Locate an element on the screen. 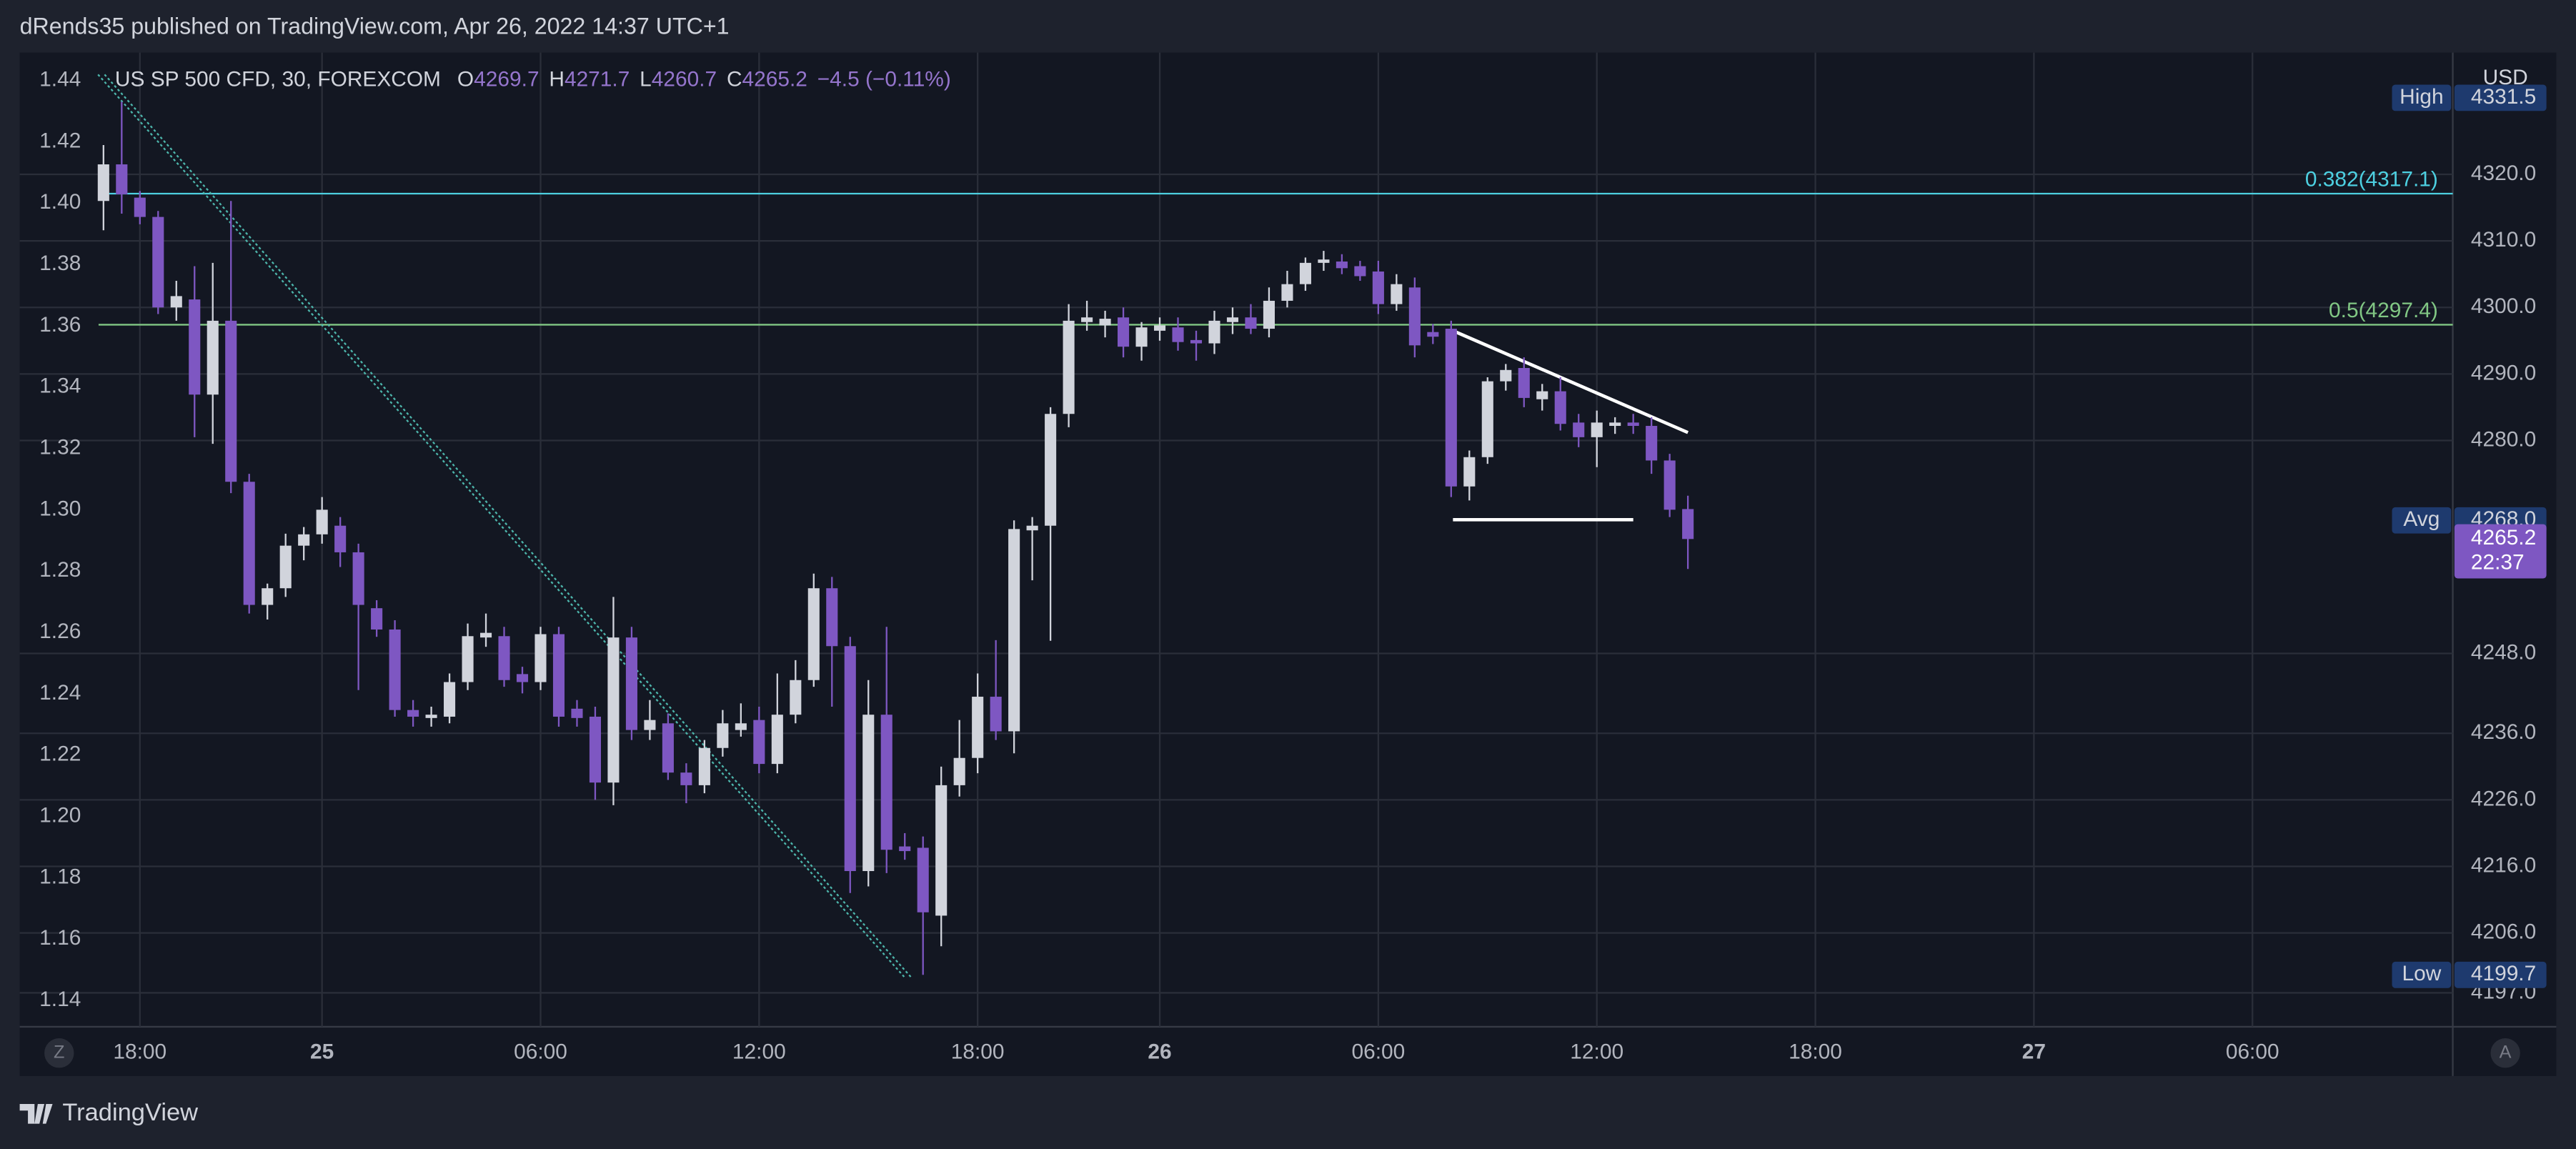 This screenshot has height=1149, width=2576. y2-tick-label: 1.32 is located at coordinates (60, 447).